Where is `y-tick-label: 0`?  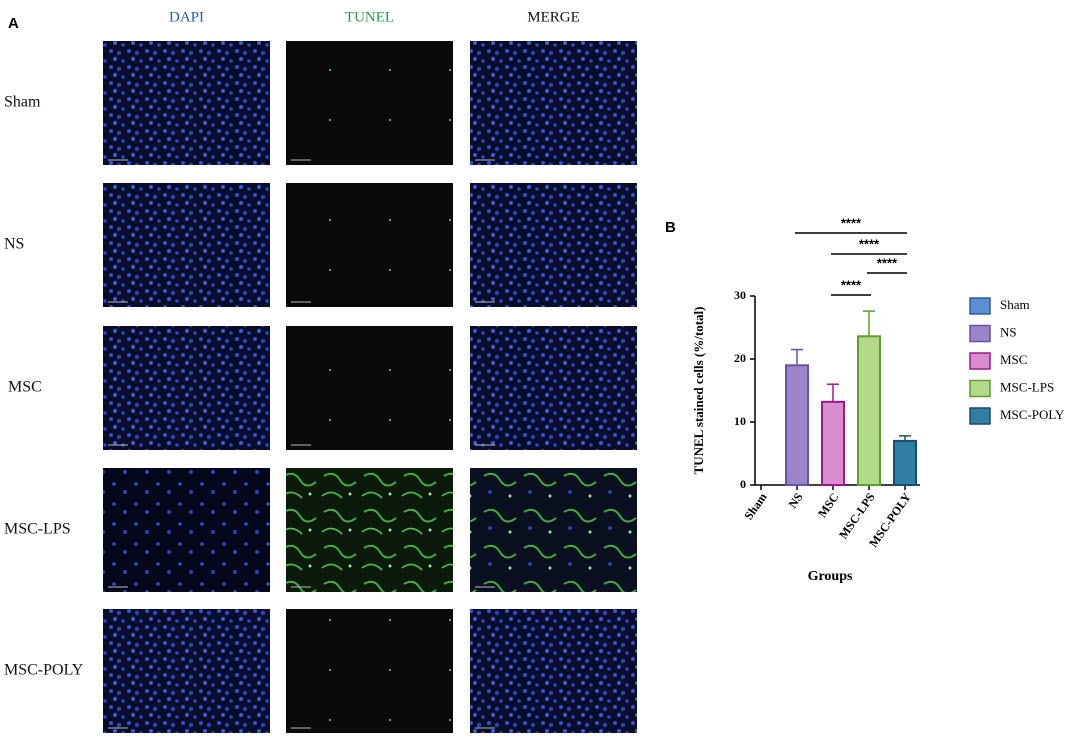
y-tick-label: 0 is located at coordinates (743, 484).